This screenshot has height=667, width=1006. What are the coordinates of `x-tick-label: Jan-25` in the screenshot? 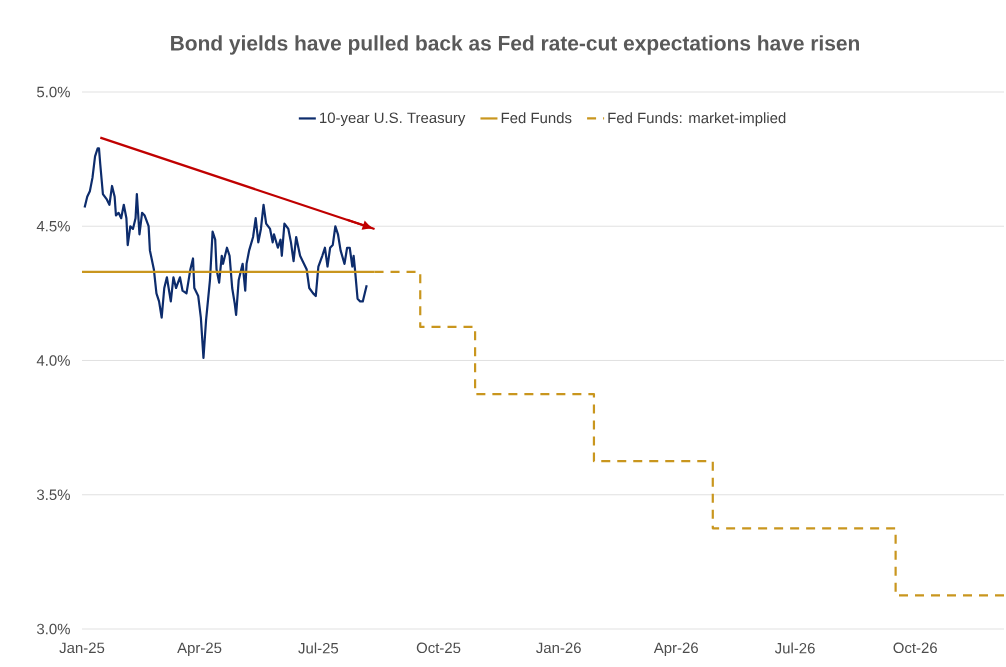 It's located at (82, 648).